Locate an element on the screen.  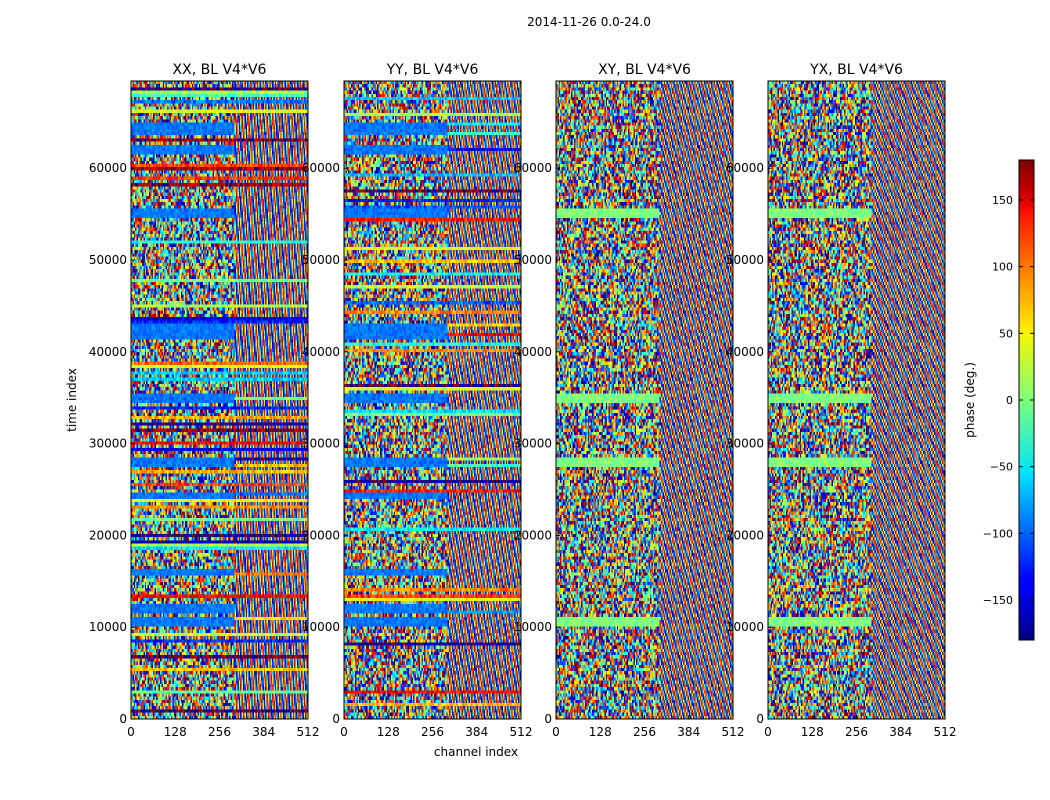
colorbar-ticks: 150 100 50 0 −50 −100 −150 is located at coordinates (1008, 400).